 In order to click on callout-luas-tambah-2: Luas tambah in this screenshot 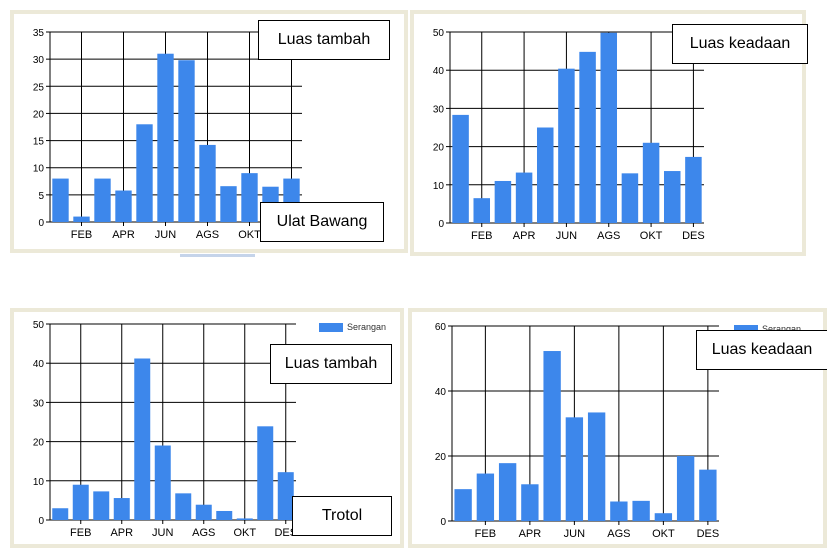, I will do `click(331, 364)`.